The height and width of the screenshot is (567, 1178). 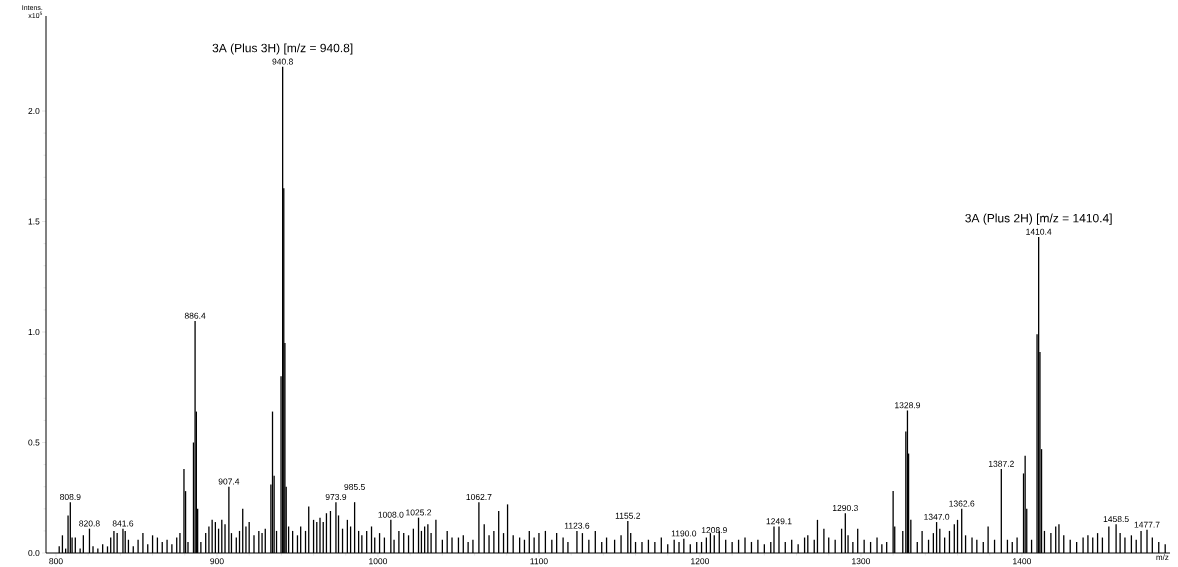 What do you see at coordinates (336, 496) in the screenshot?
I see `annotation: 973.9` at bounding box center [336, 496].